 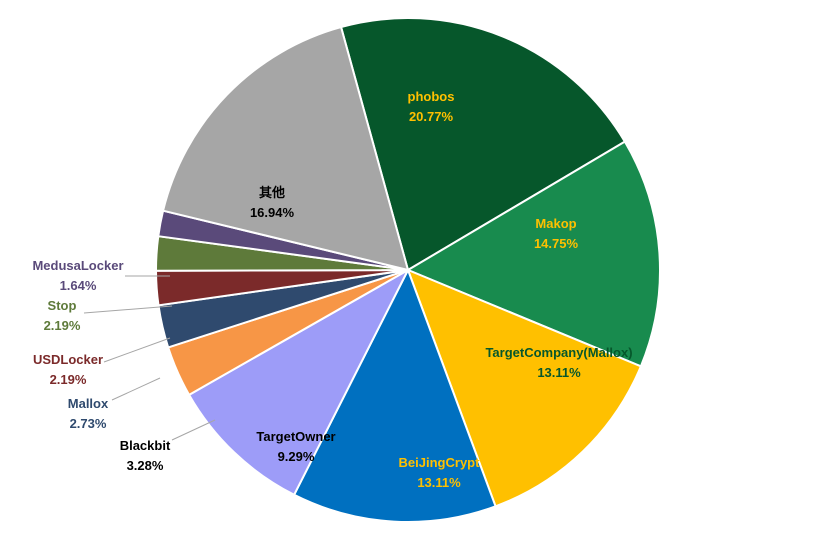 I want to click on leader-line-blackbit, so click(x=193, y=430).